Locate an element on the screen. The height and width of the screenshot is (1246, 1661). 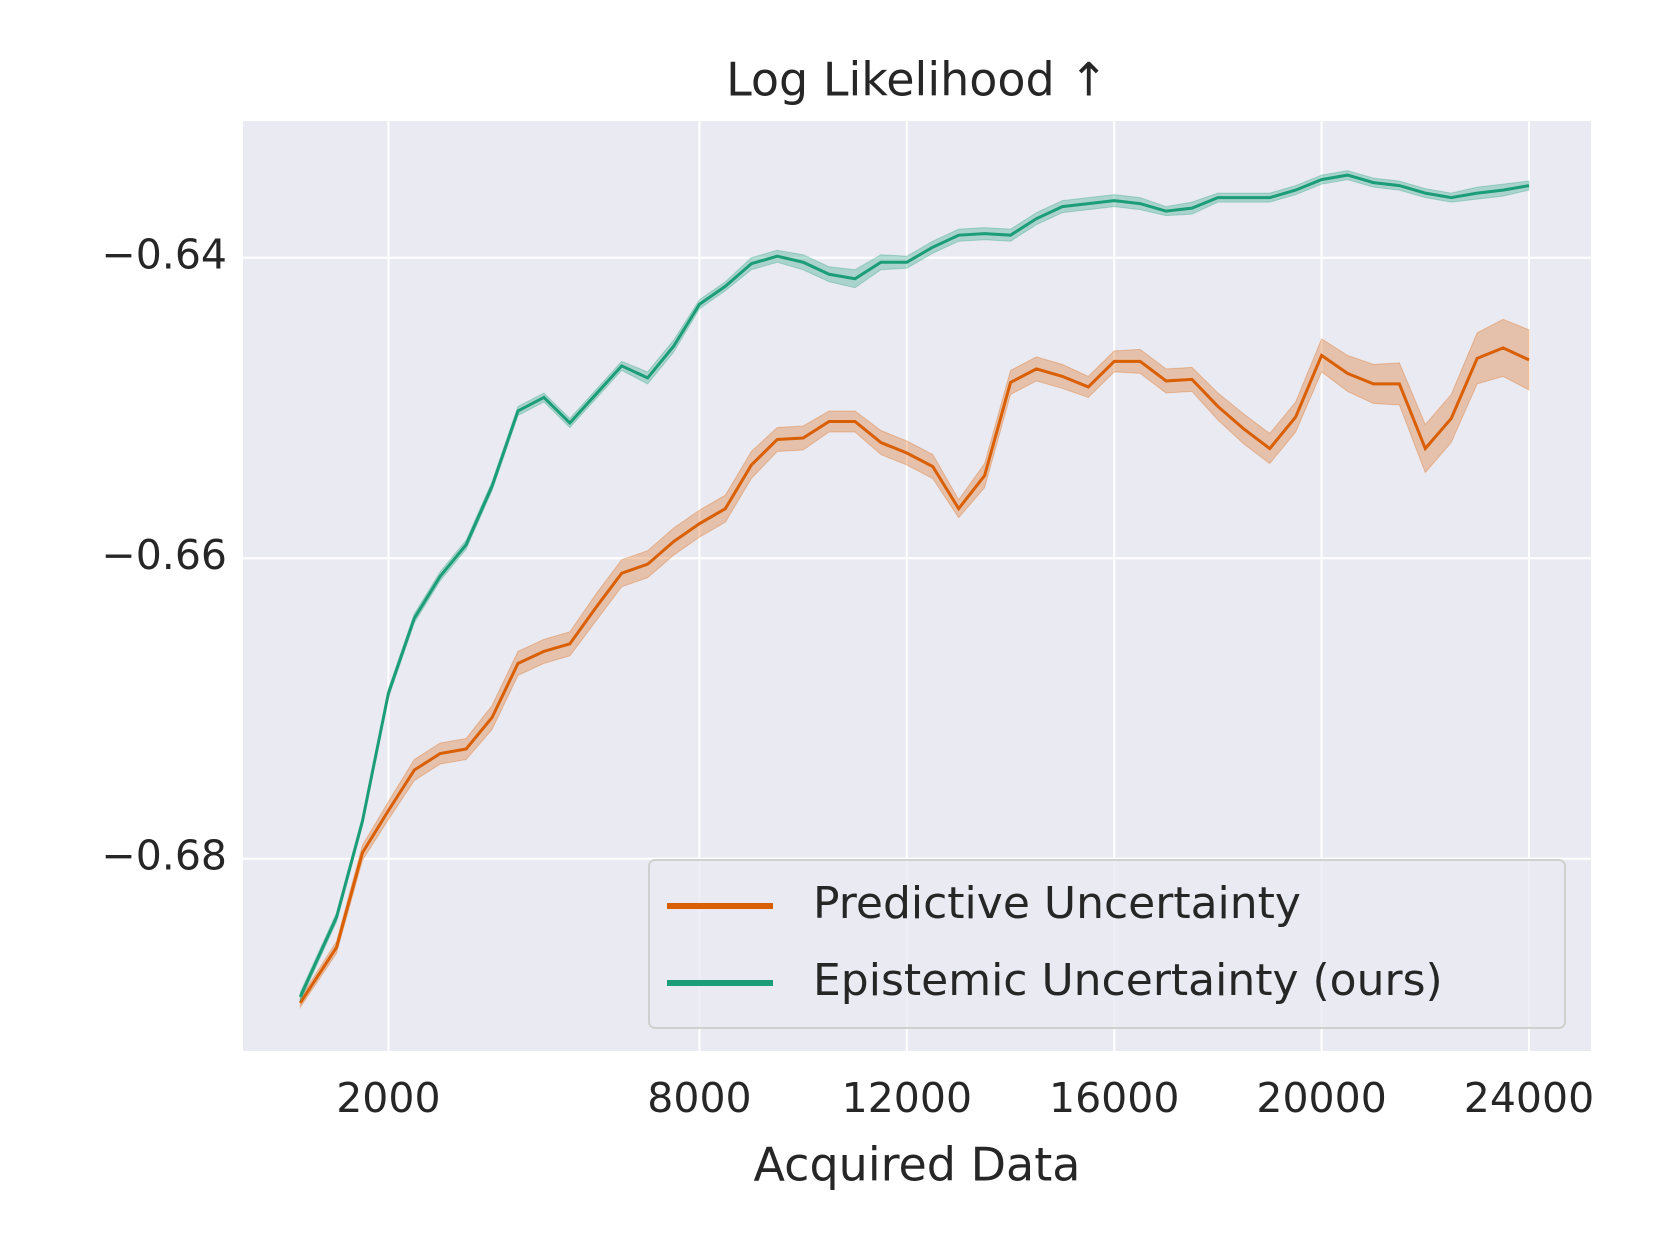
x-tick-label: 2000 is located at coordinates (388, 1098).